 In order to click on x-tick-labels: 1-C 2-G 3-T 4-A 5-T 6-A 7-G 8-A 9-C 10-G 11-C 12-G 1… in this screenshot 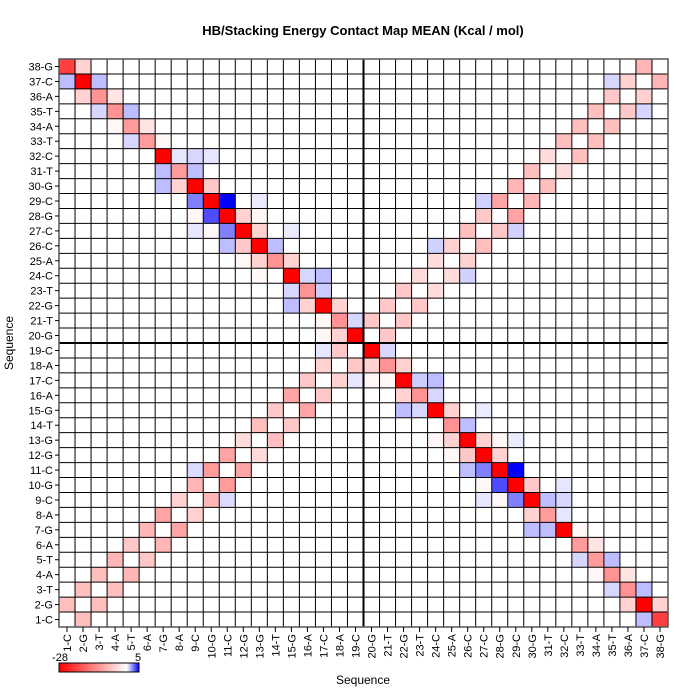, I will do `click(364, 642)`.